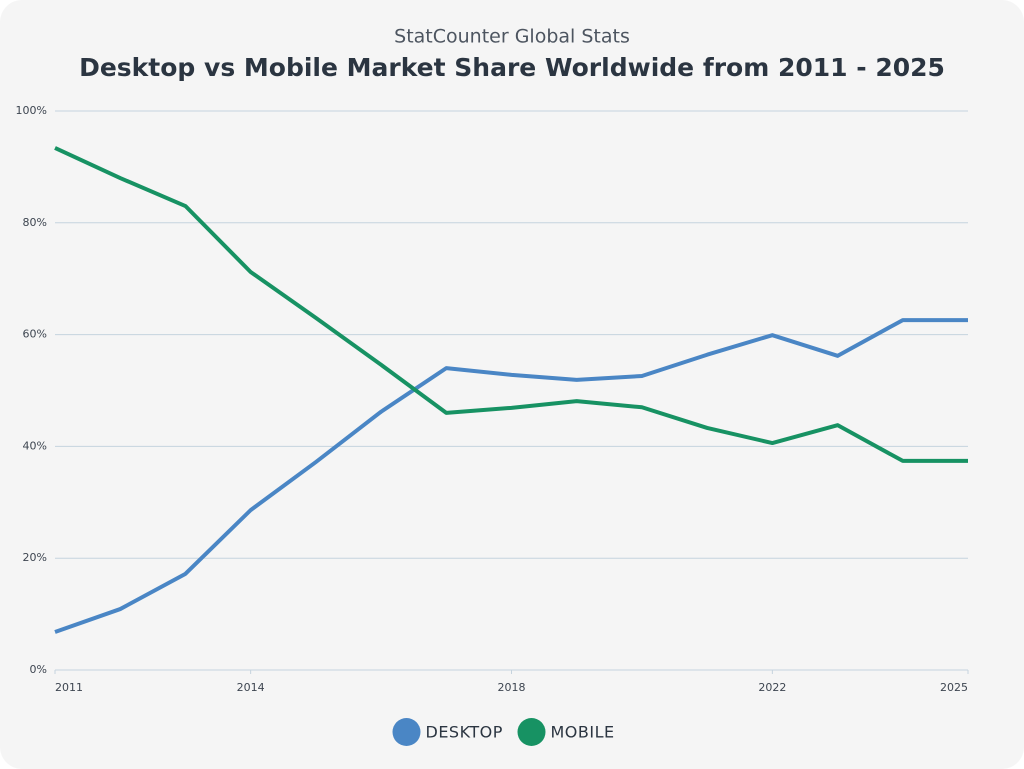 The height and width of the screenshot is (769, 1024). Describe the element at coordinates (31, 110) in the screenshot. I see `y-tick-label: 100%` at that location.